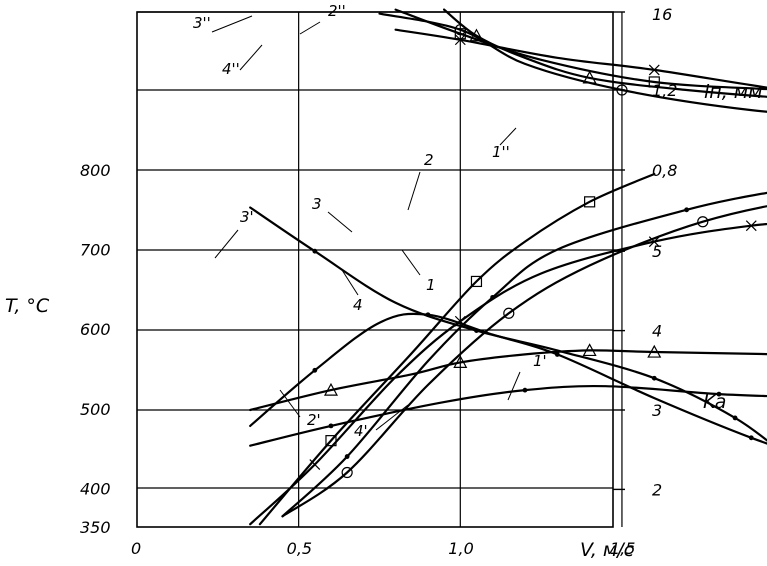  Describe the element at coordinates (314, 420) in the screenshot. I see `curve-label: 2'` at that location.